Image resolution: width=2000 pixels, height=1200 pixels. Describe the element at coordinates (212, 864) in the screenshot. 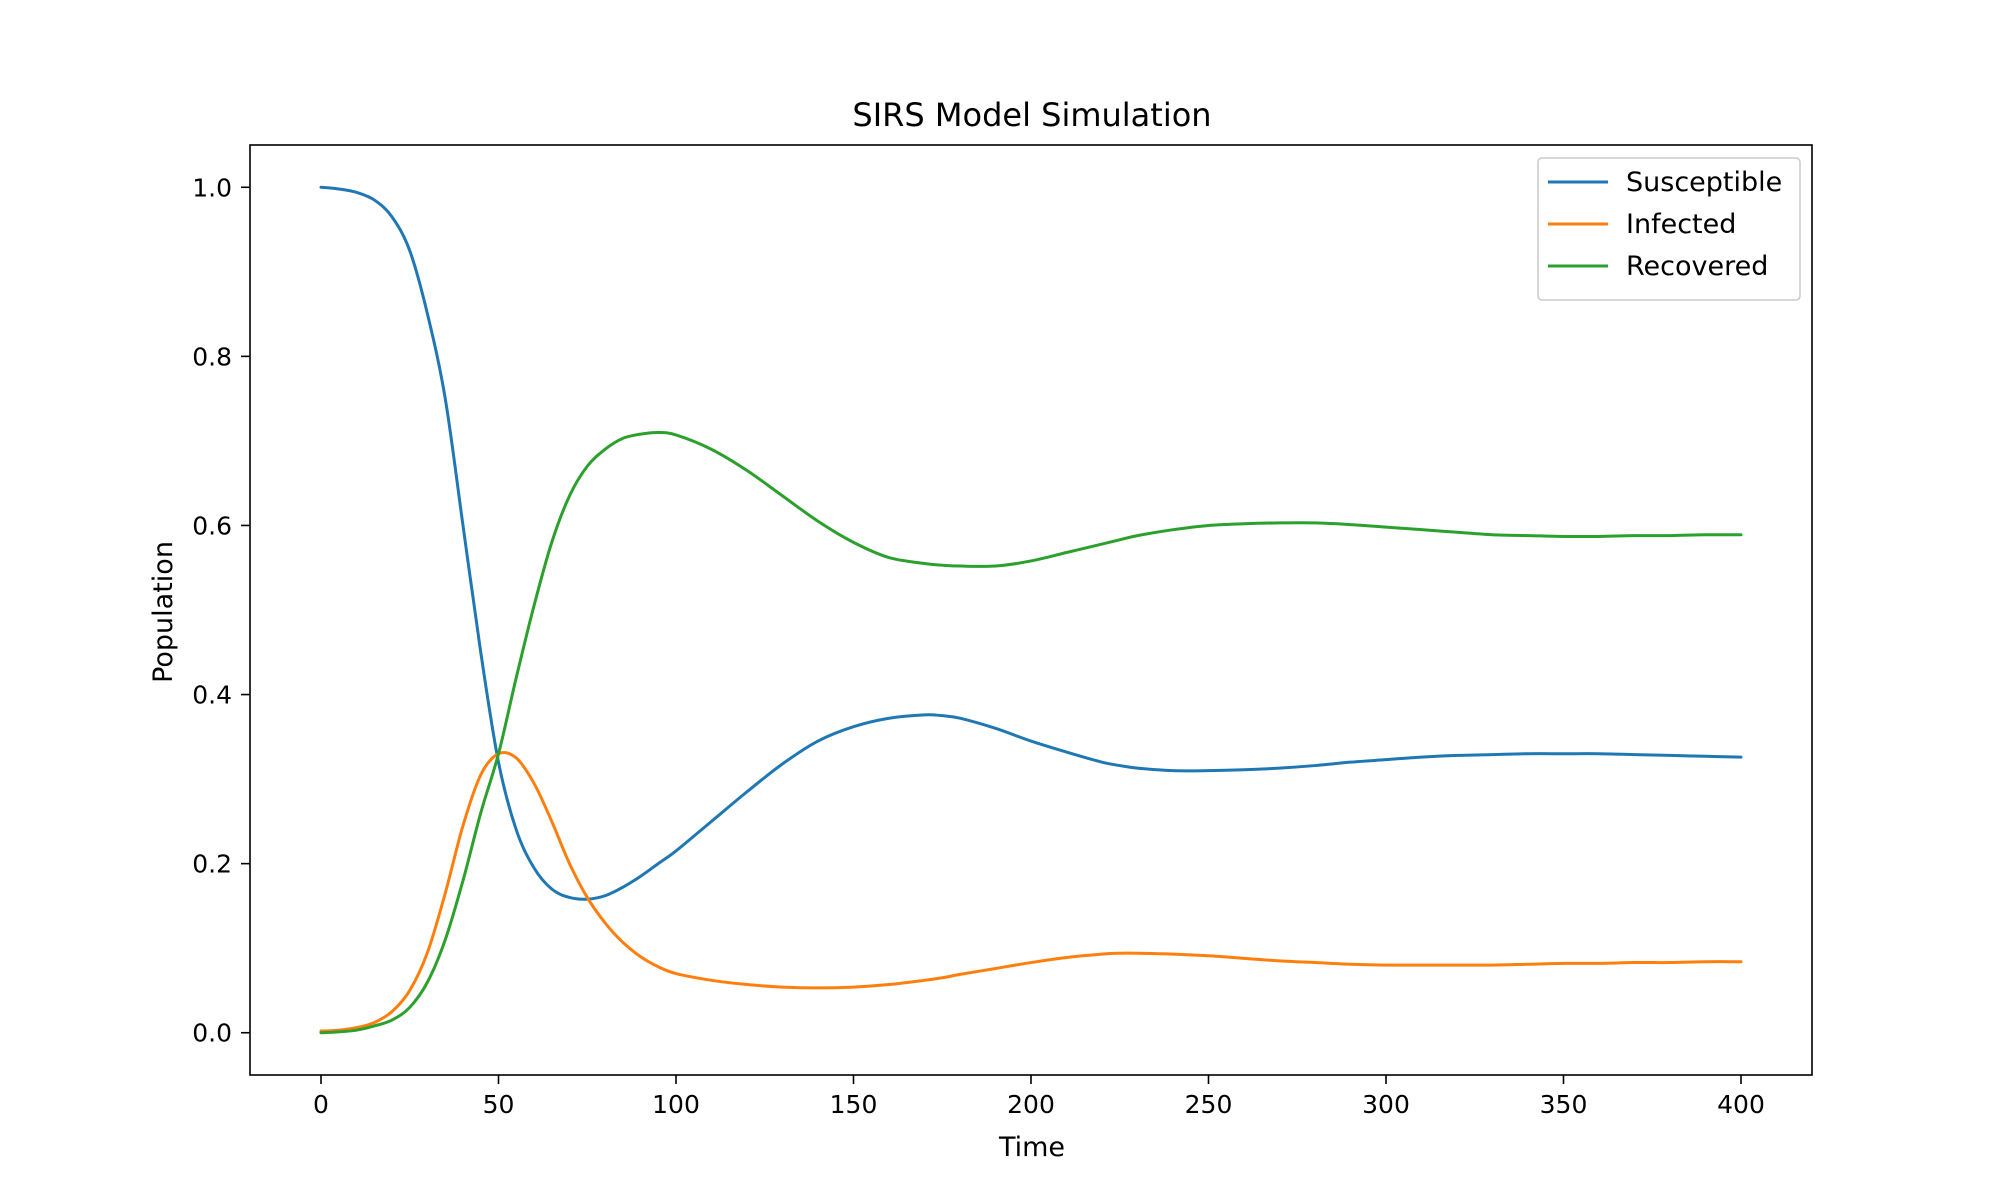

I see `y-tick-label: 0.2` at that location.